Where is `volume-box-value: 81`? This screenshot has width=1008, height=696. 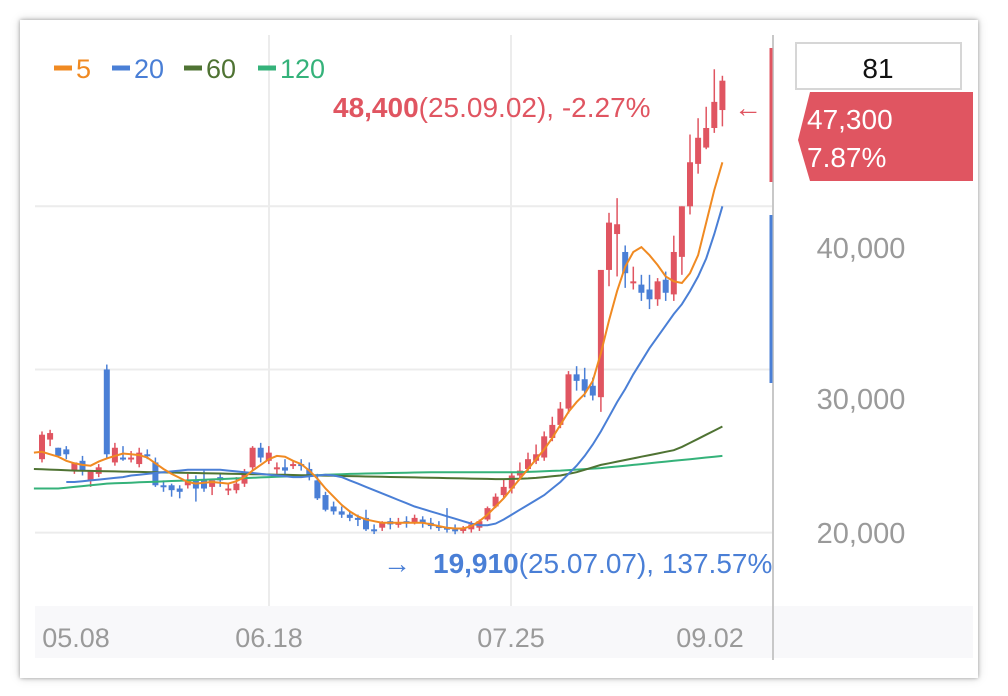
volume-box-value: 81 is located at coordinates (877, 68).